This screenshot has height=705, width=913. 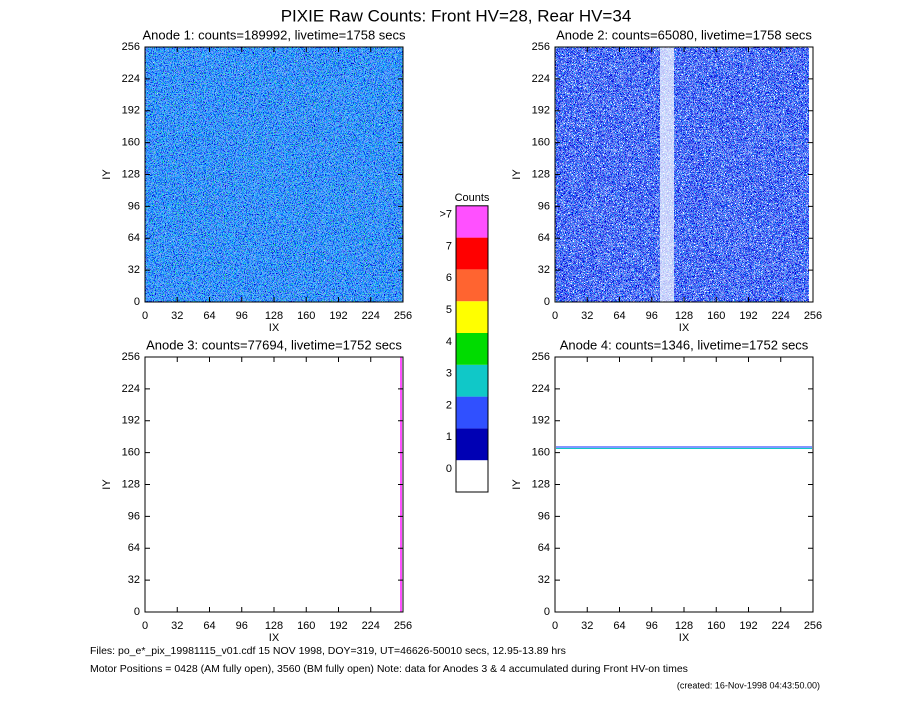 I want to click on colorbar-title: Counts, so click(x=472, y=198).